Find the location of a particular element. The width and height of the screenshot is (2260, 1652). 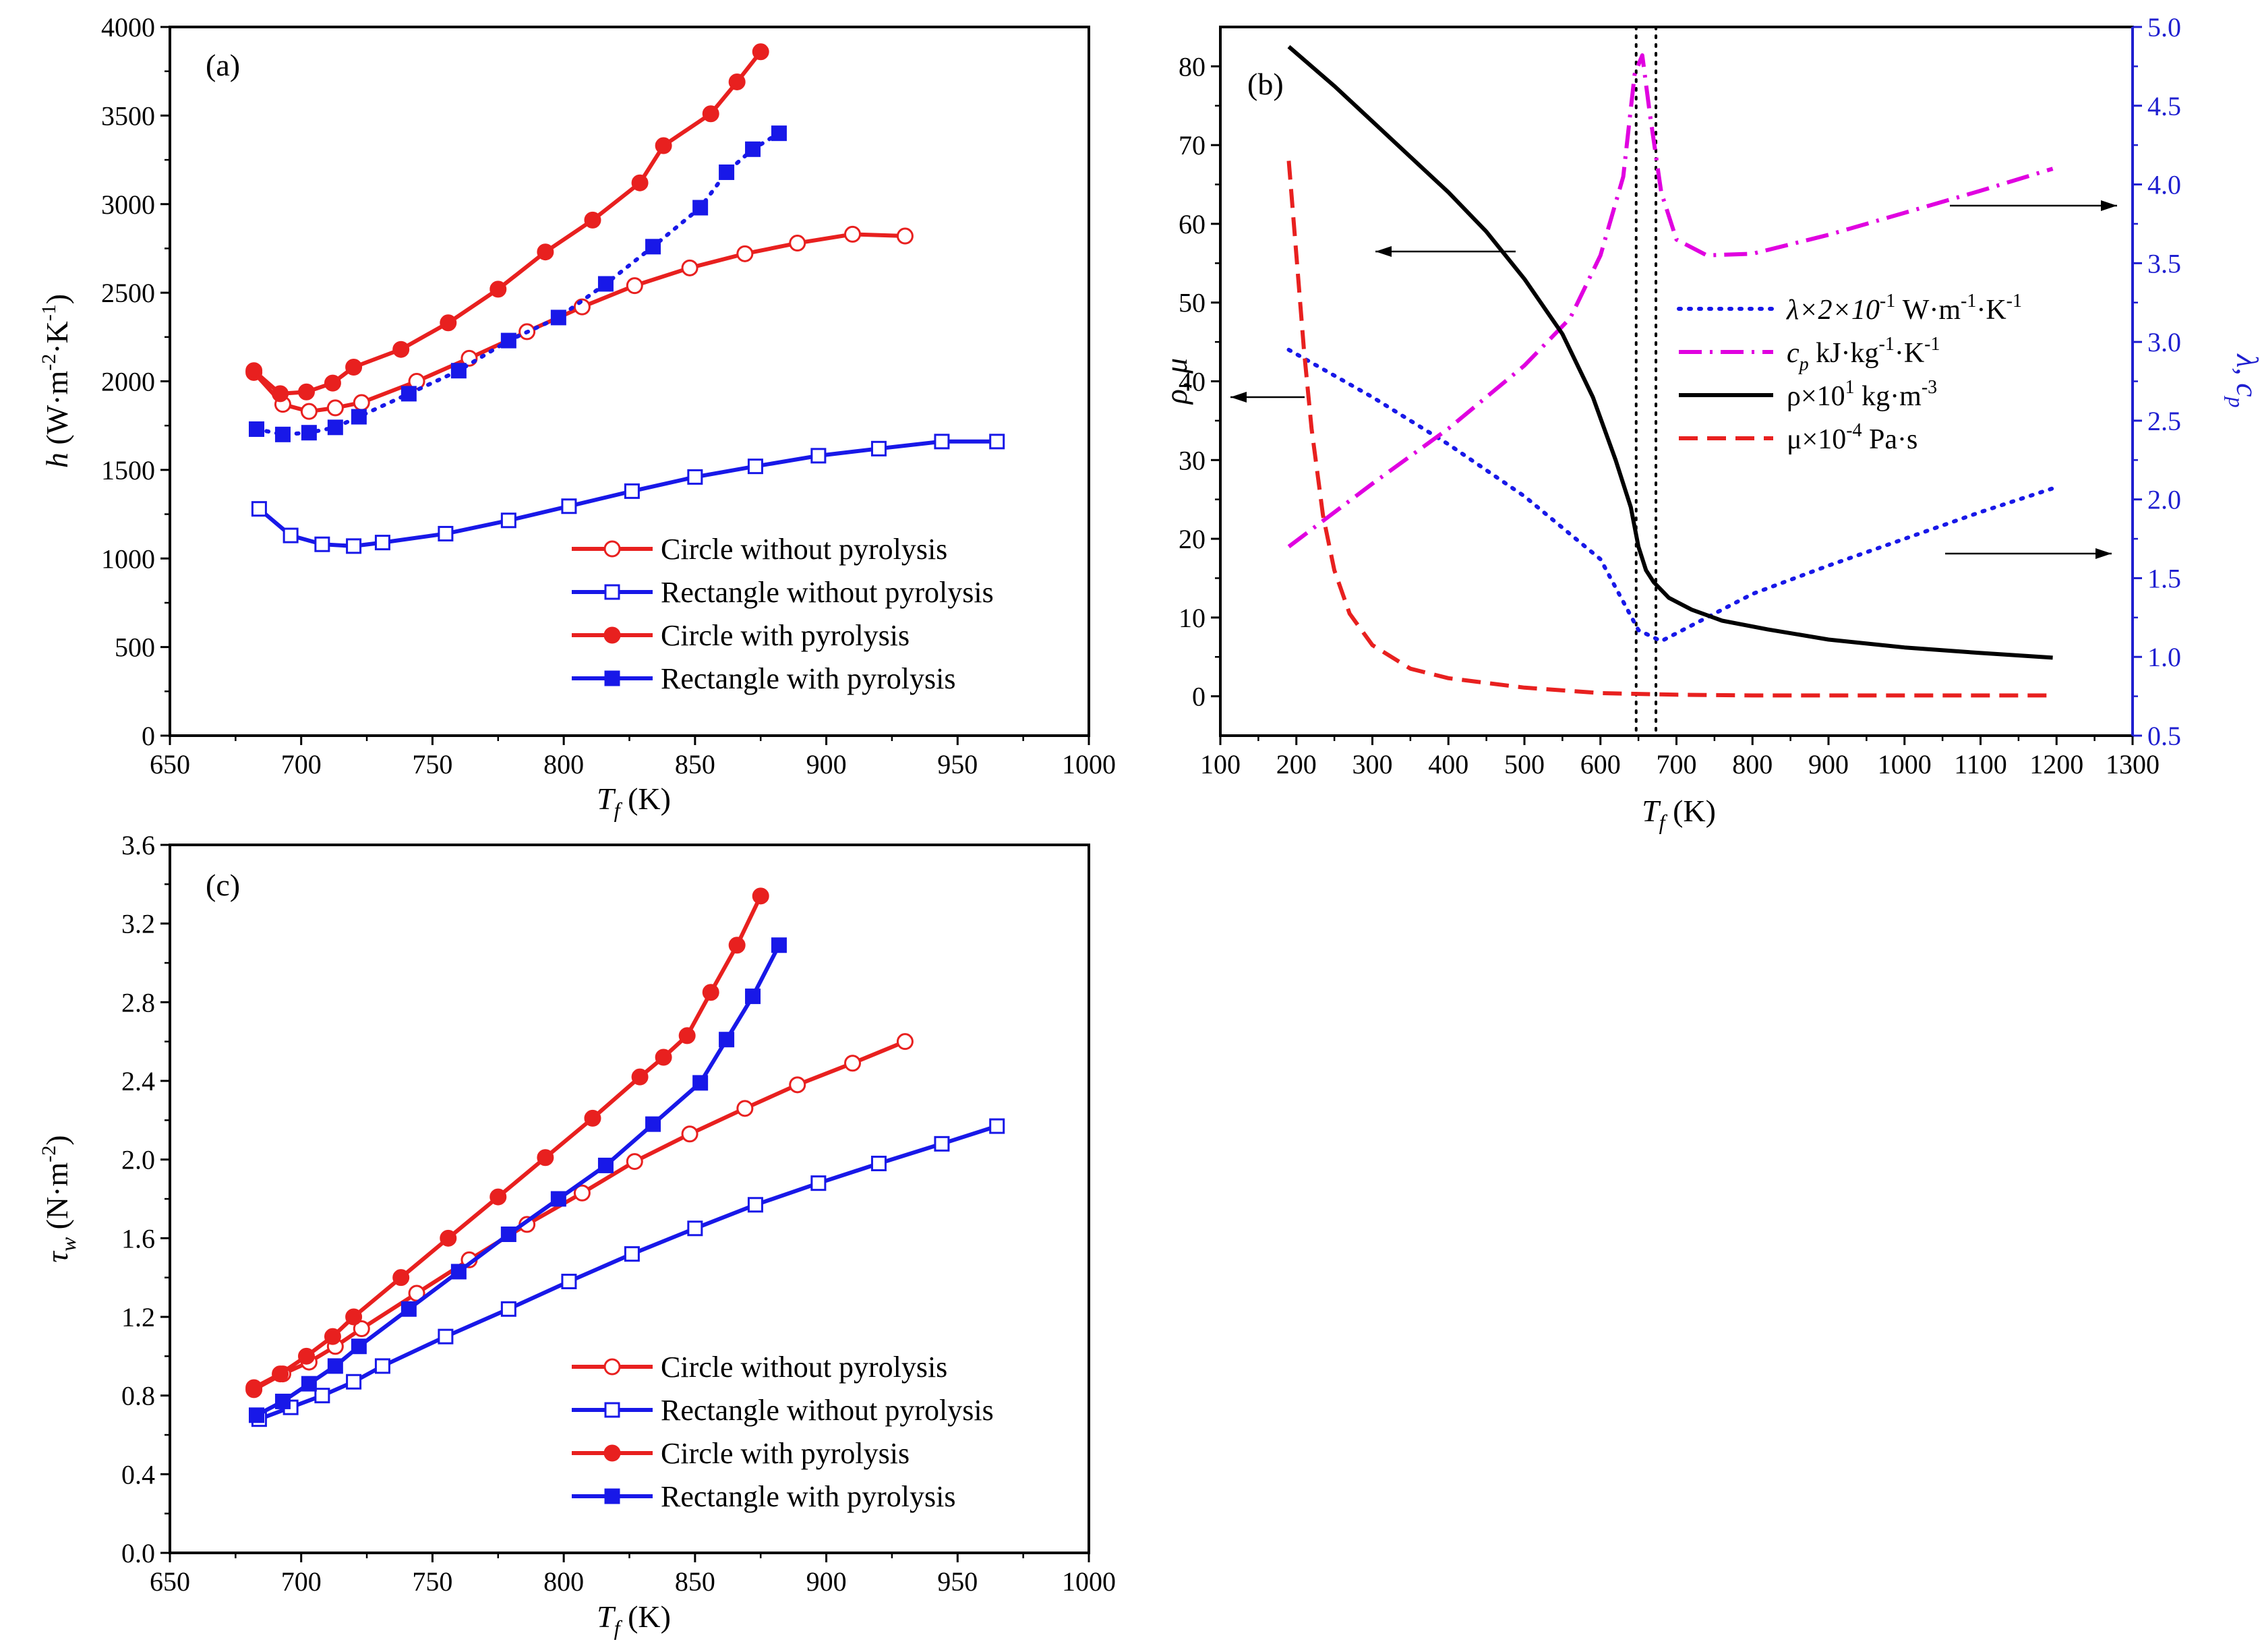

legend-lambda-mid2: ·K is located at coordinates (1991, 310).